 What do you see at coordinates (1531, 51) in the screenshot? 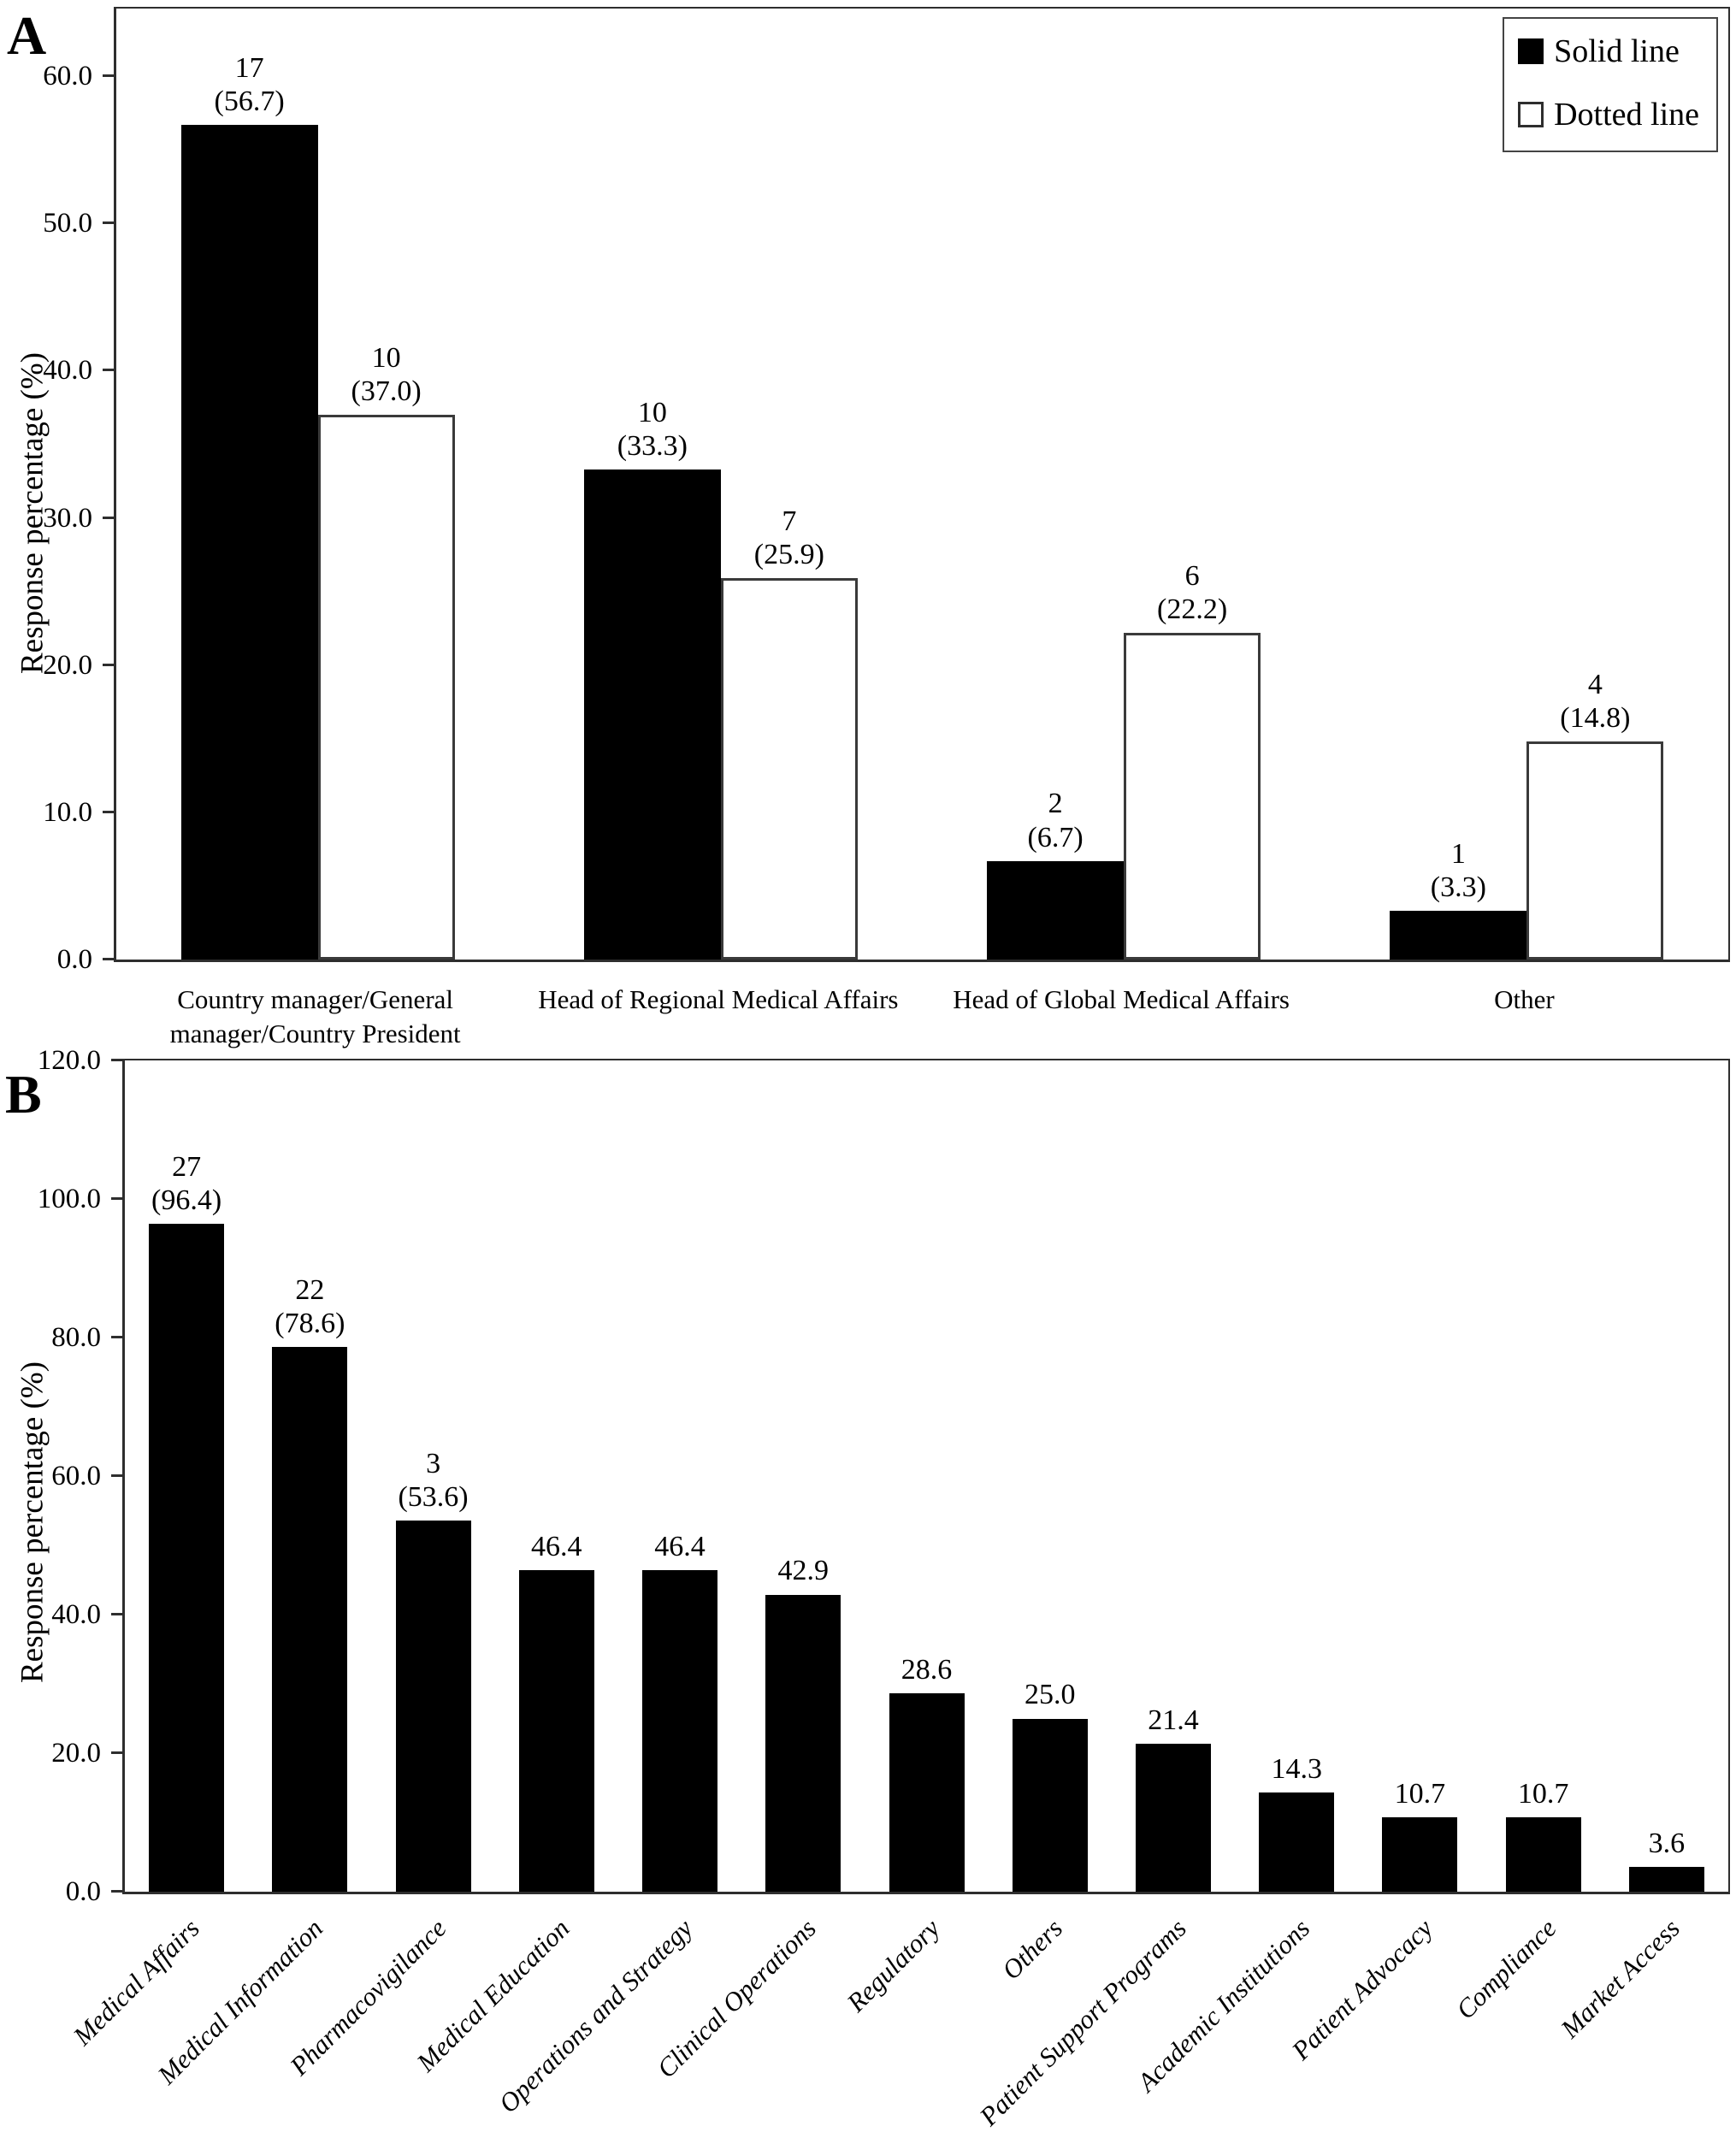
I see `filled-square-icon` at bounding box center [1531, 51].